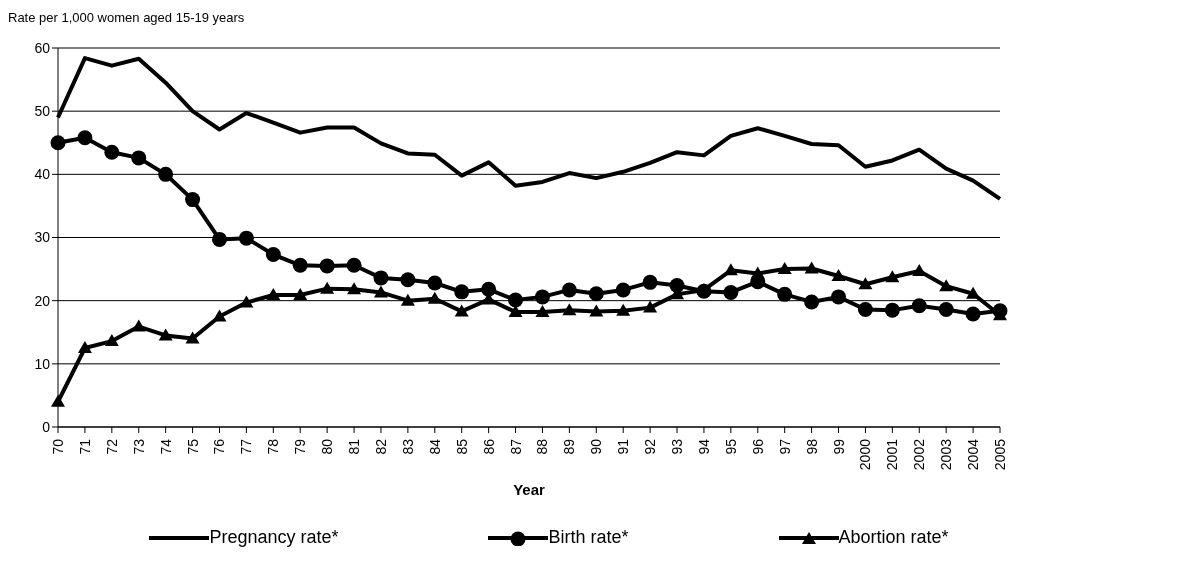 The image size is (1193, 576). I want to click on x-tick-label: 77, so click(246, 446).